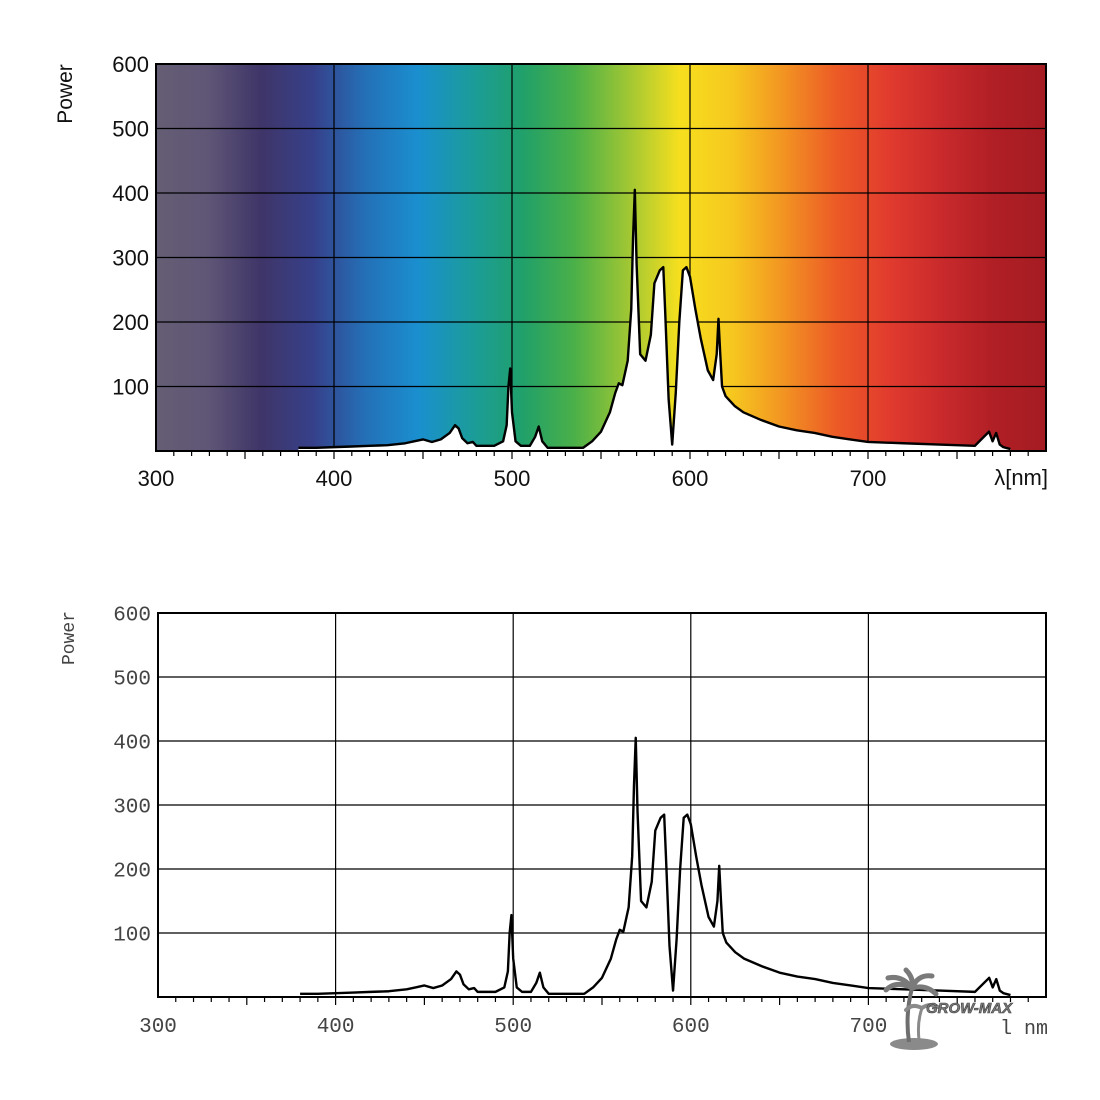 The width and height of the screenshot is (1100, 1100). I want to click on x-axis-label: λ[nm], so click(1021, 477).